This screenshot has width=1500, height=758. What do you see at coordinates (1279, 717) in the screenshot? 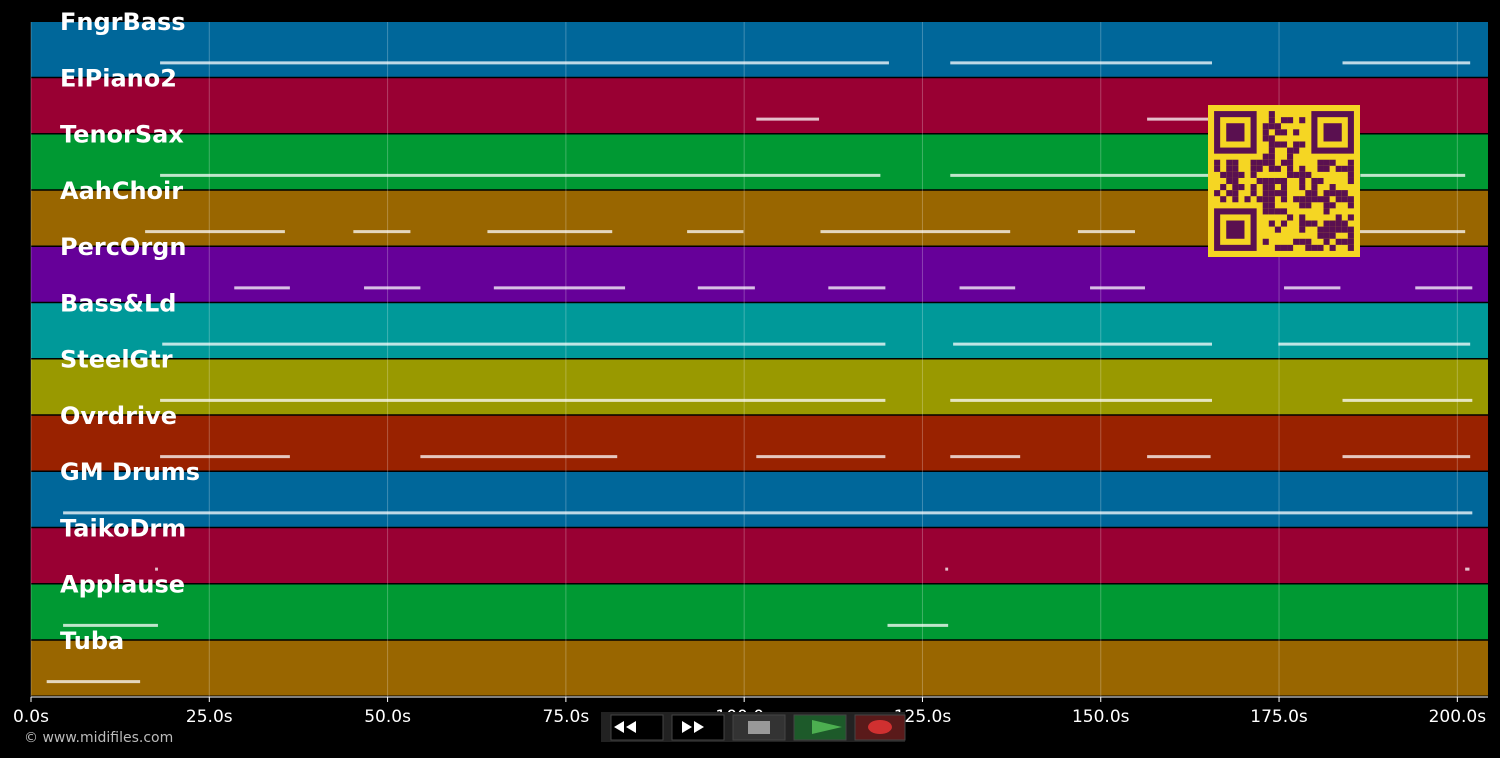
I see `x-tick-label: 175.0s` at bounding box center [1279, 717].